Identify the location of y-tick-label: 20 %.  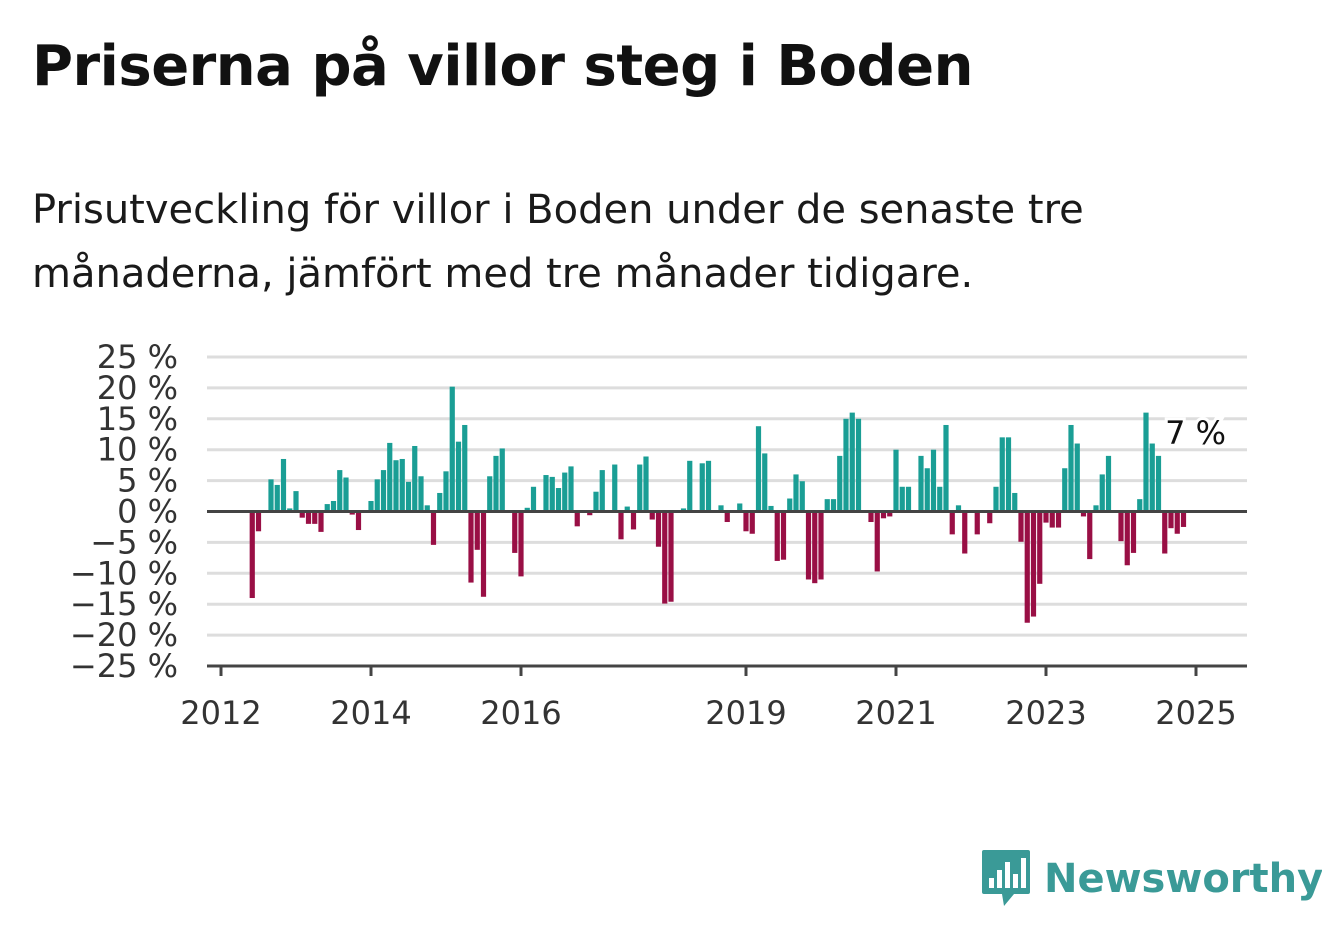
(137, 388).